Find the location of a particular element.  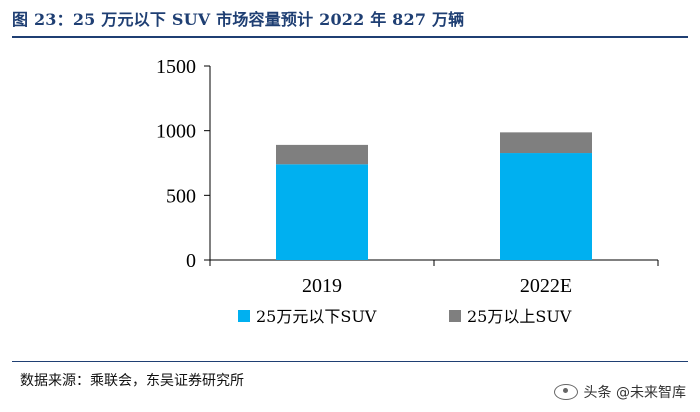

title-rule is located at coordinates (350, 37).